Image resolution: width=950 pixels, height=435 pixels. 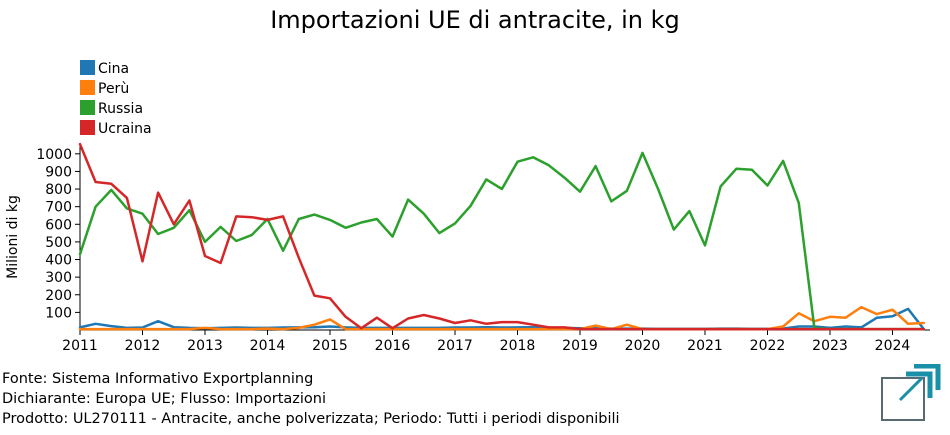 What do you see at coordinates (58, 313) in the screenshot?
I see `y-tick-label: 100` at bounding box center [58, 313].